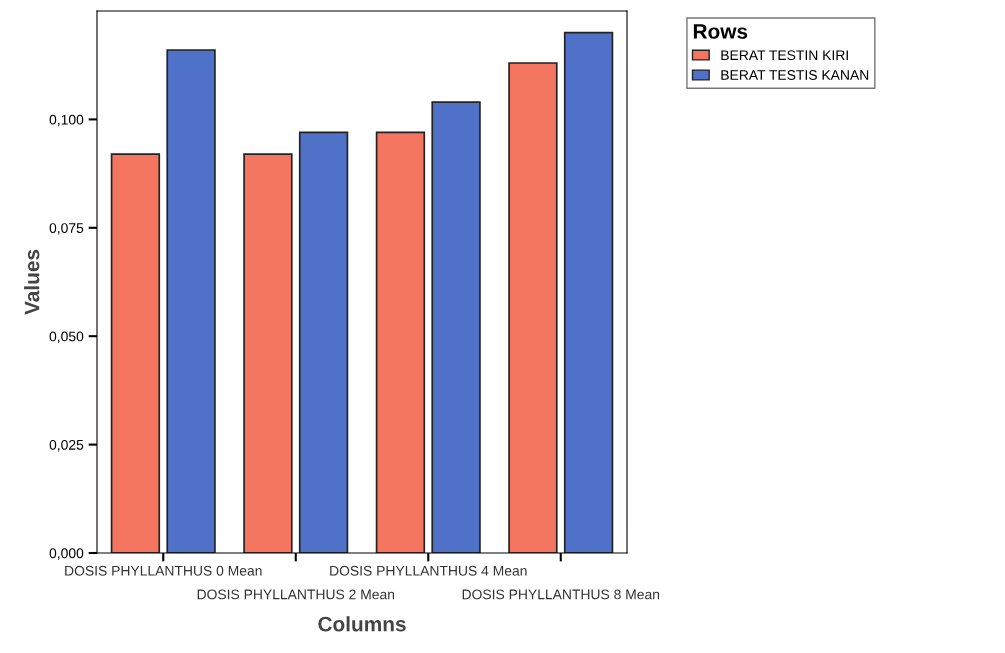 The image size is (1005, 653). Describe the element at coordinates (296, 594) in the screenshot. I see `x-tick-label: DOSIS PHYLLANTHUS 2 Mean` at that location.